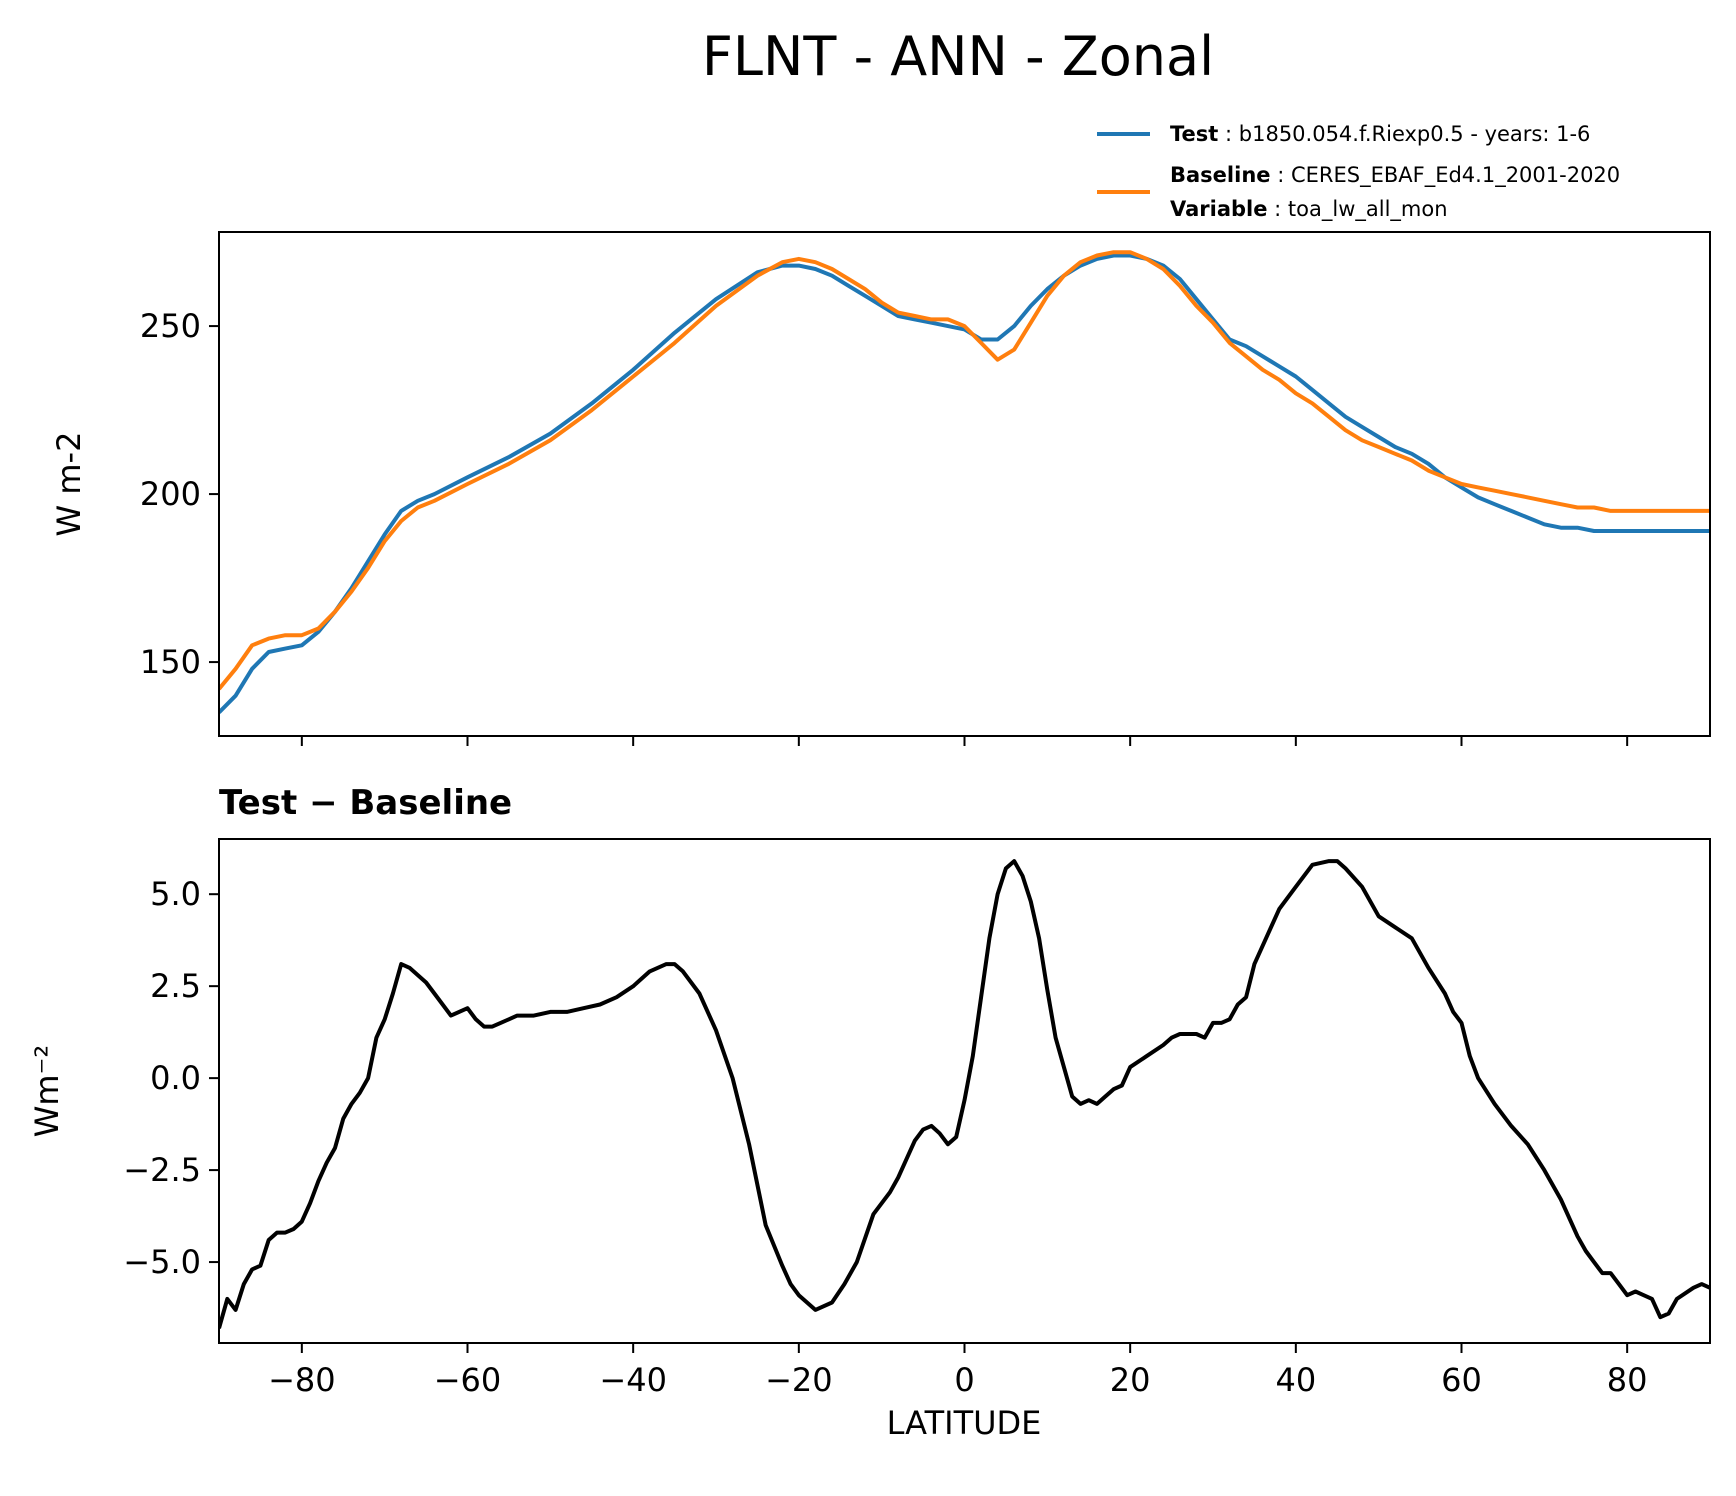 The width and height of the screenshot is (1736, 1496). What do you see at coordinates (1194, 134) in the screenshot?
I see `legend-test-key: Test` at bounding box center [1194, 134].